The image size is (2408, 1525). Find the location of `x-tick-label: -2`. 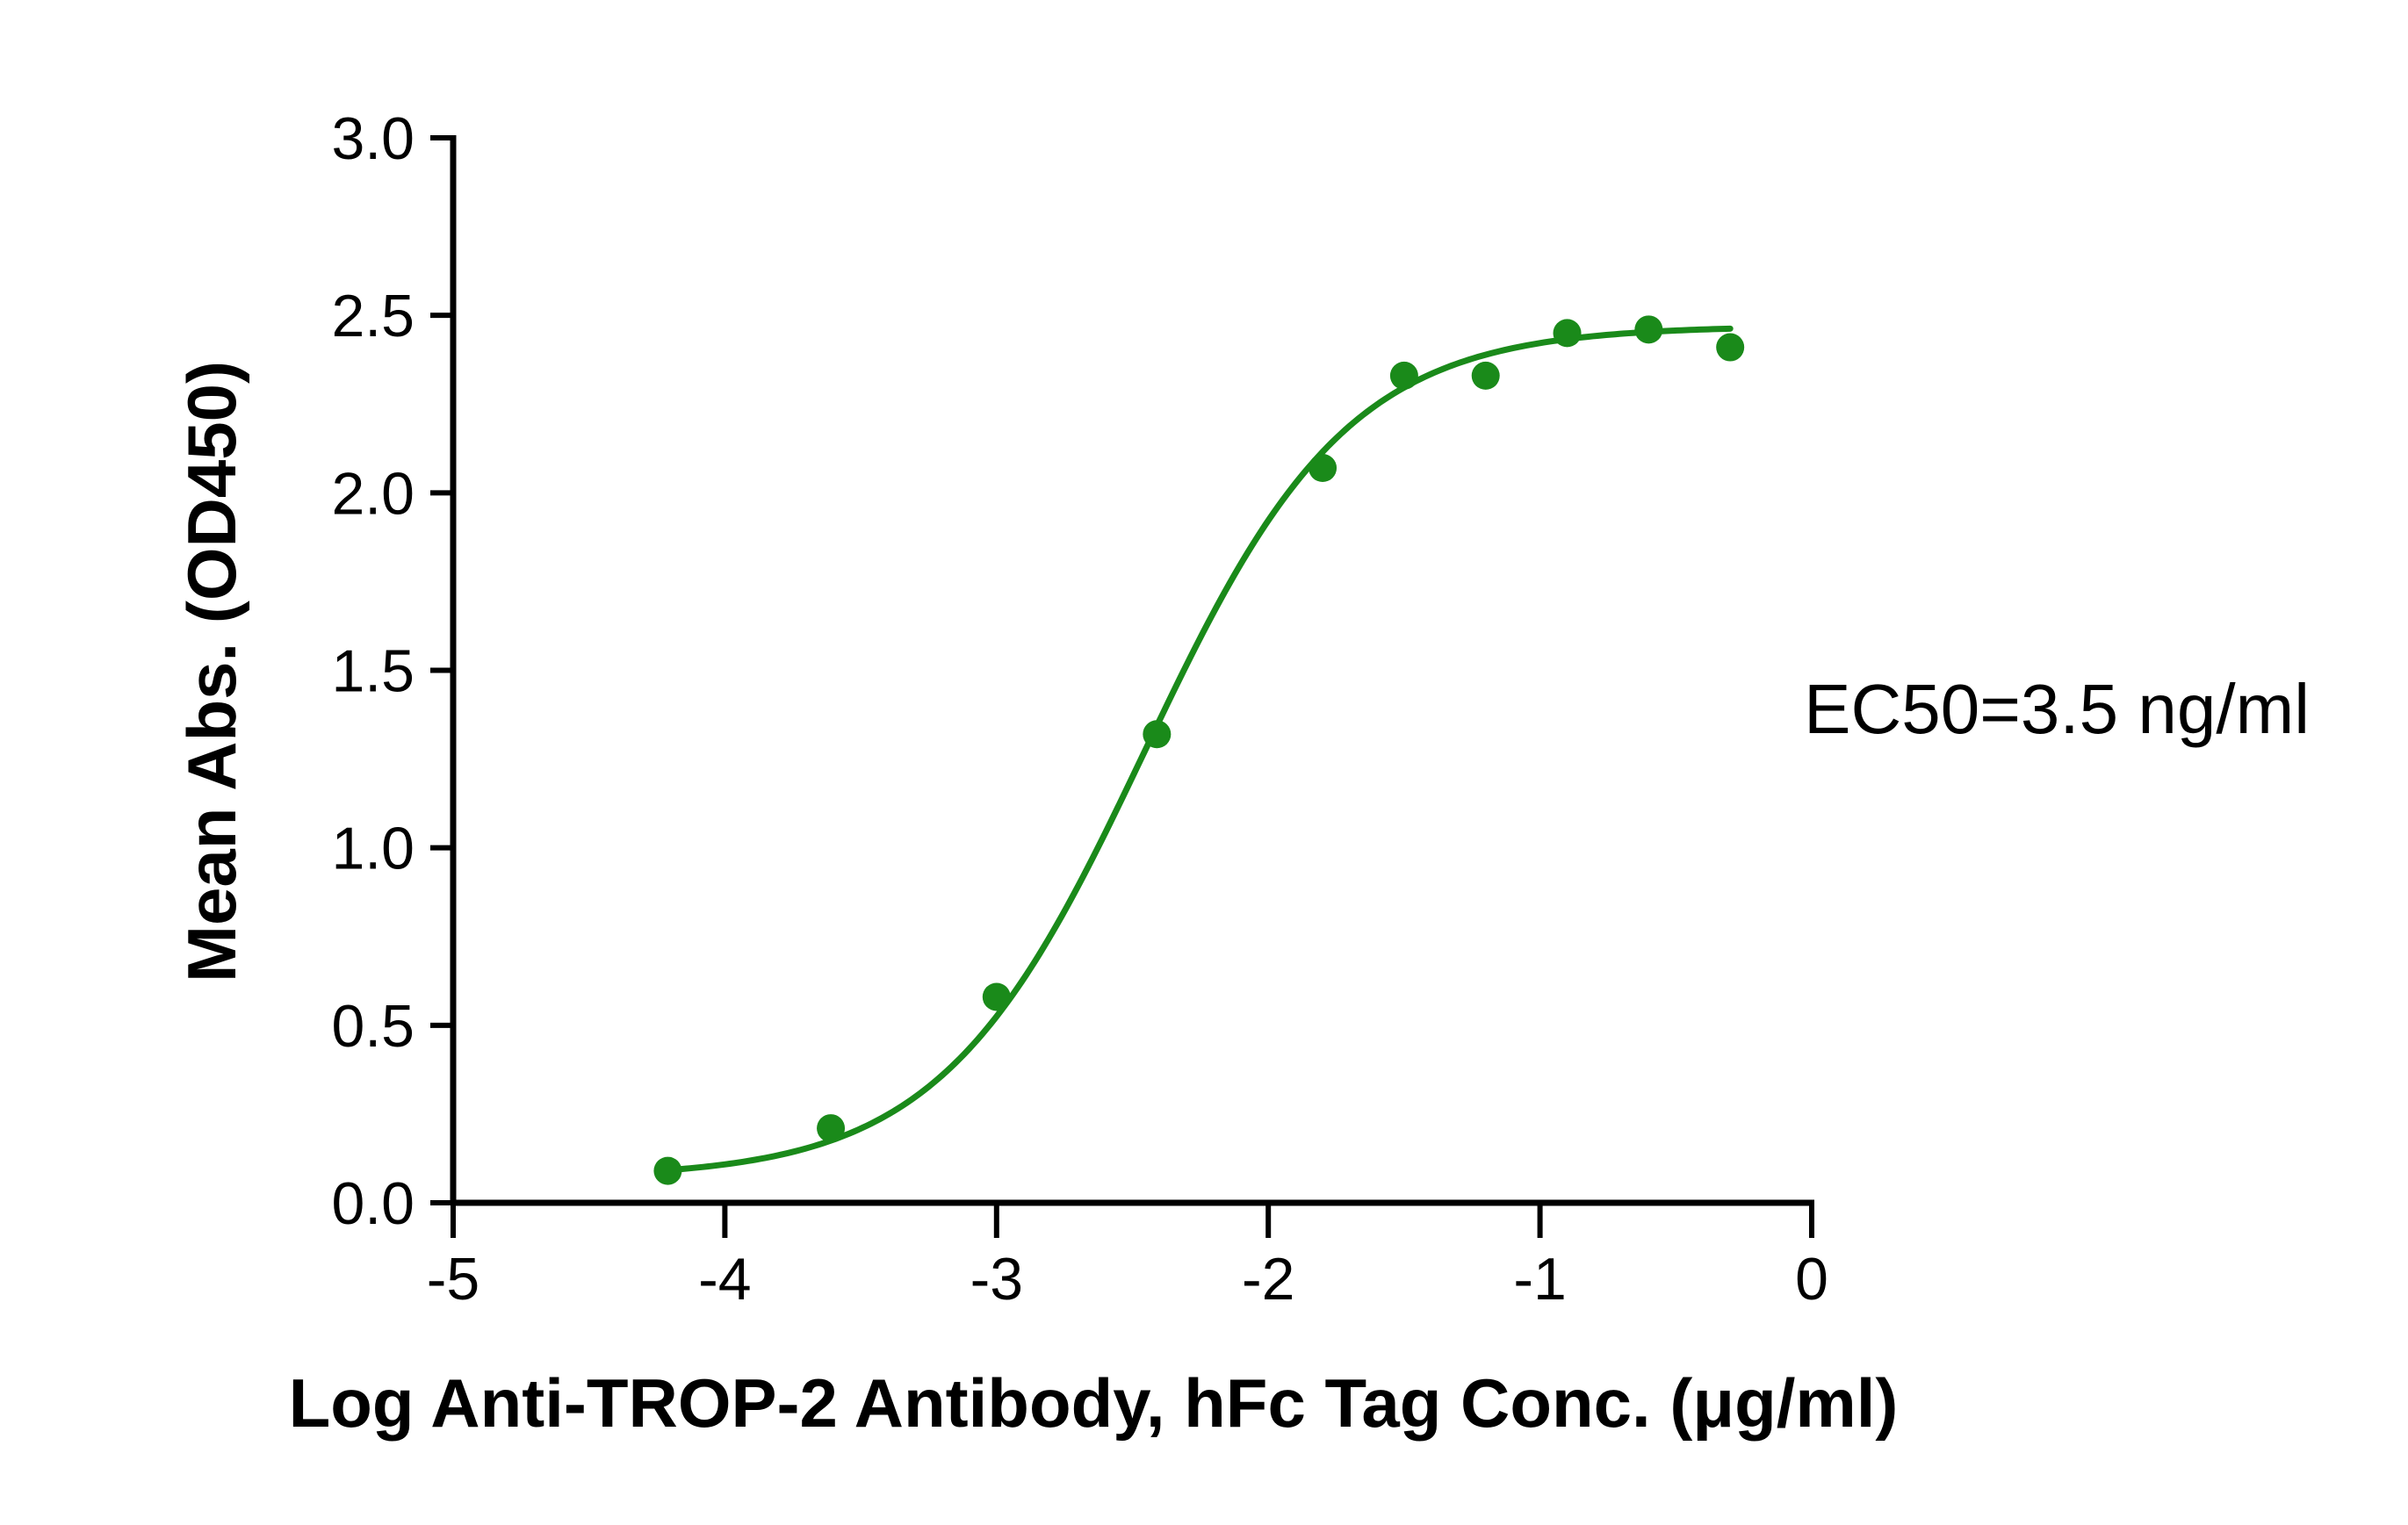

x-tick-label: -2 is located at coordinates (1268, 1279).